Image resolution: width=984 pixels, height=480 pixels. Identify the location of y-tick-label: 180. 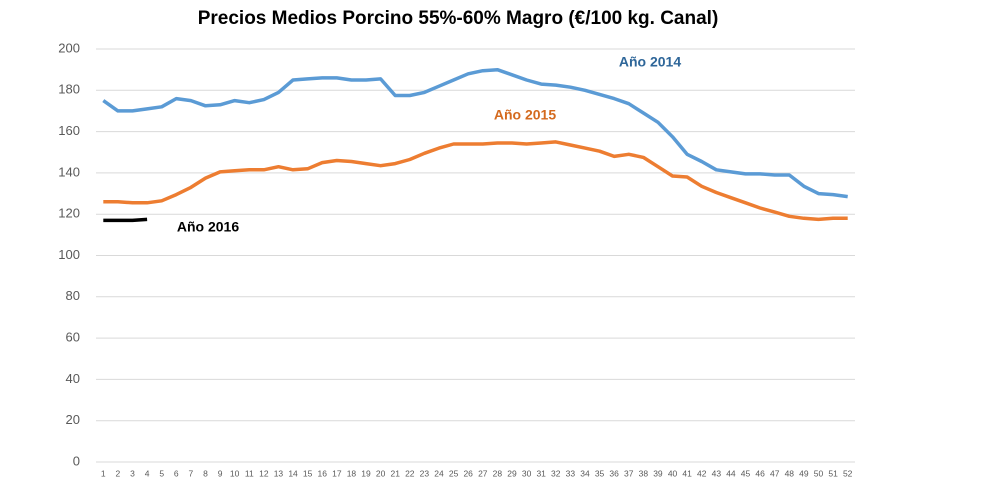
(69, 89).